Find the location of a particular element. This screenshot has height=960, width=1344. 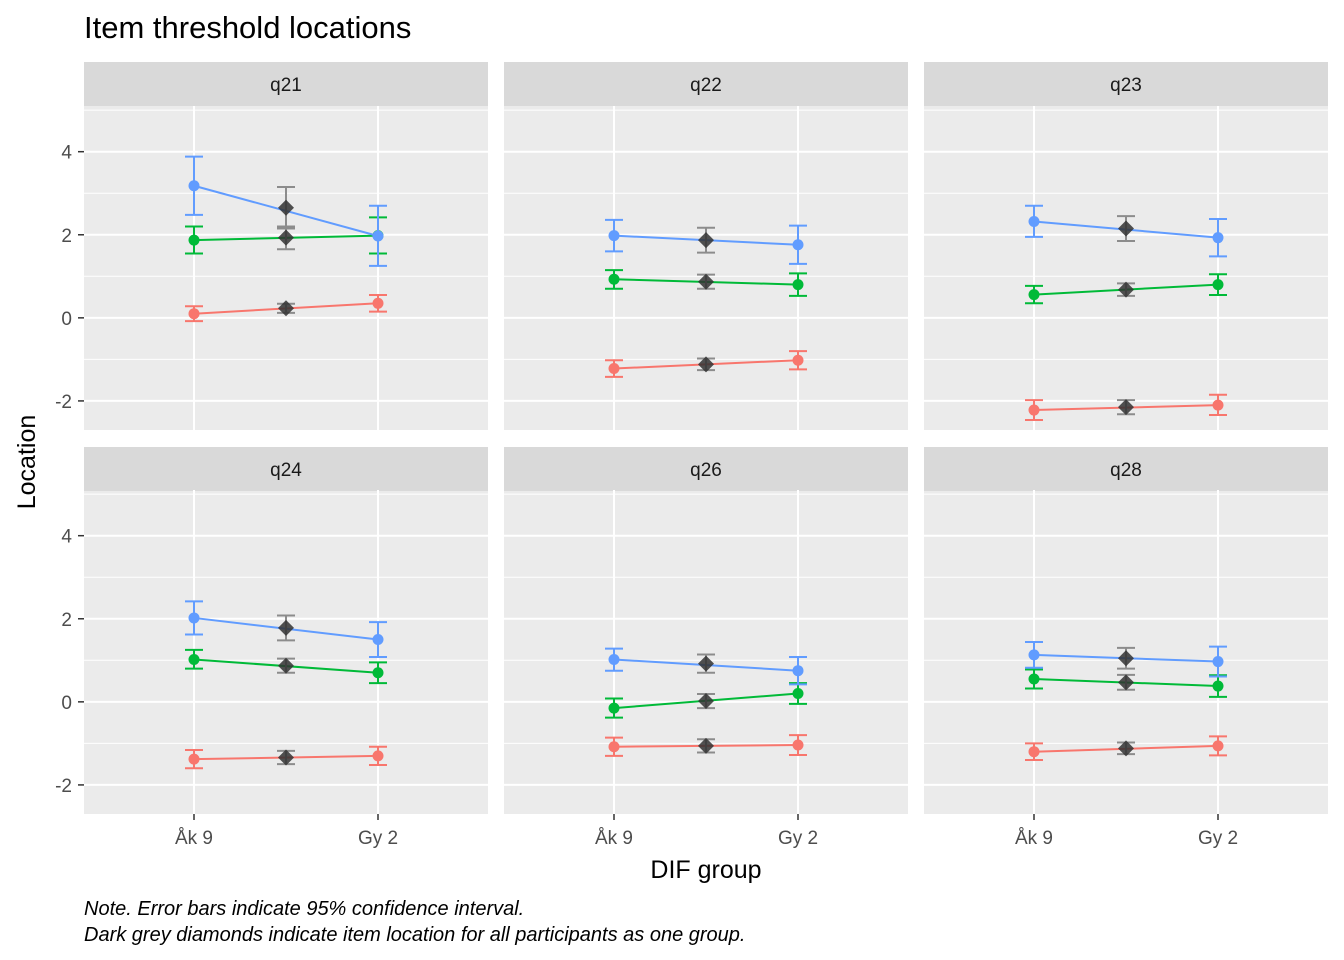

facet-label: q23 is located at coordinates (1126, 85).